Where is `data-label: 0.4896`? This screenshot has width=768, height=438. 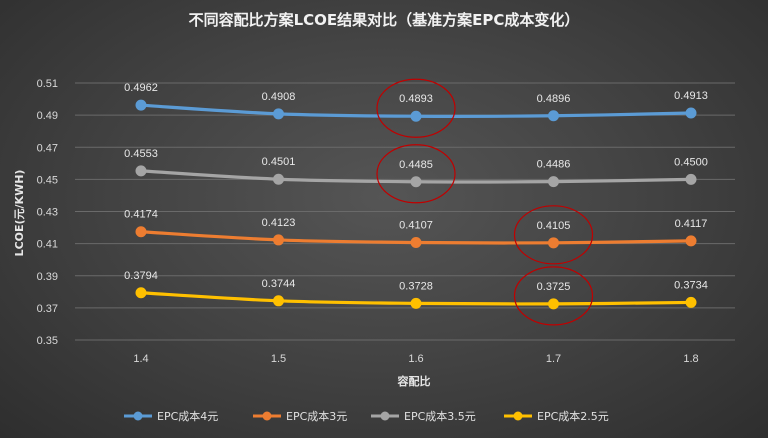
data-label: 0.4896 is located at coordinates (554, 99).